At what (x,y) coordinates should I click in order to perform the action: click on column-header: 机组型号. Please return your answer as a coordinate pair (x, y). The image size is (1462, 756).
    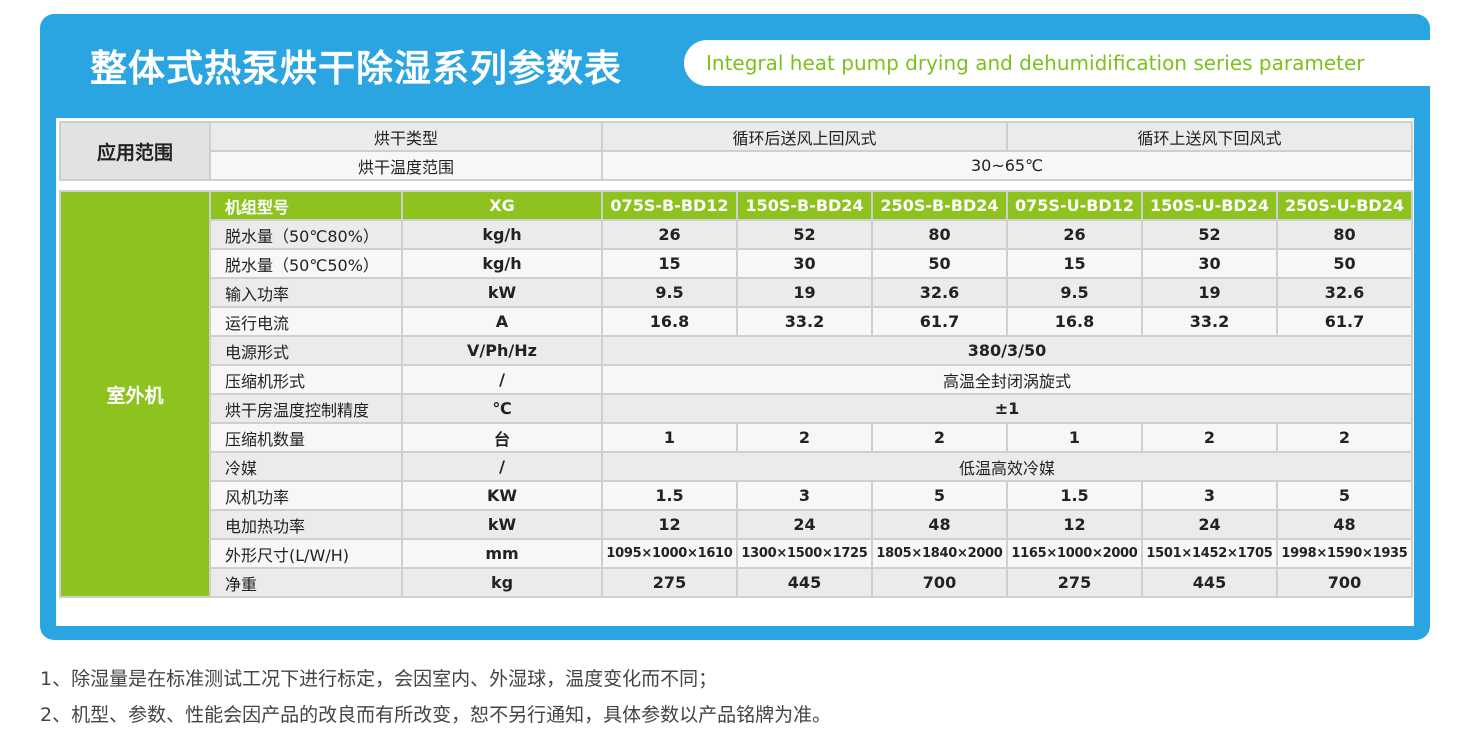
    Looking at the image, I should click on (306, 205).